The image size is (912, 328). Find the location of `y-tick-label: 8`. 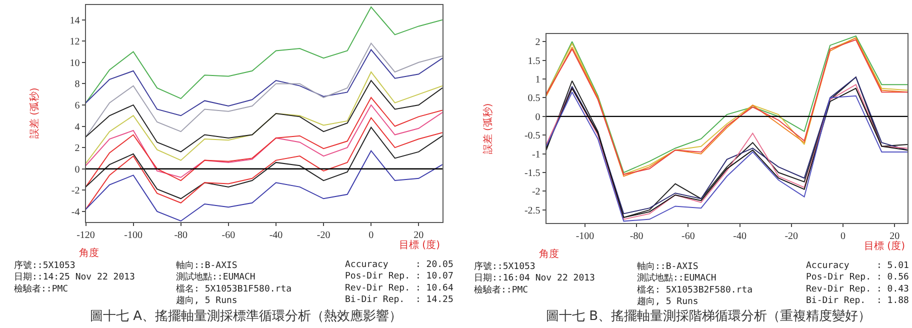

y-tick-label: 8 is located at coordinates (77, 84).